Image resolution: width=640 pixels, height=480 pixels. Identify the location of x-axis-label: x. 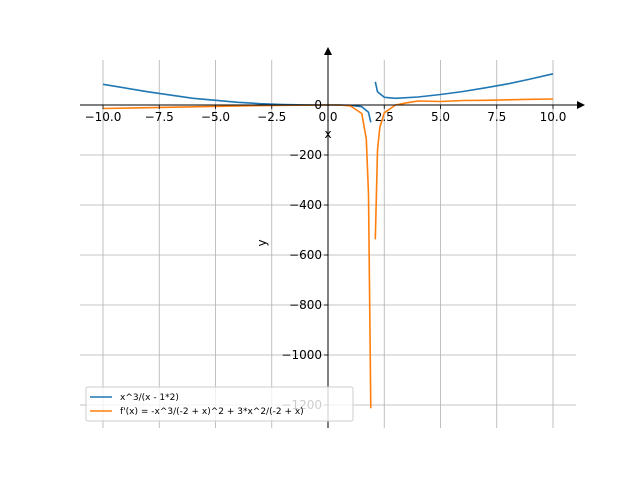
(327, 134).